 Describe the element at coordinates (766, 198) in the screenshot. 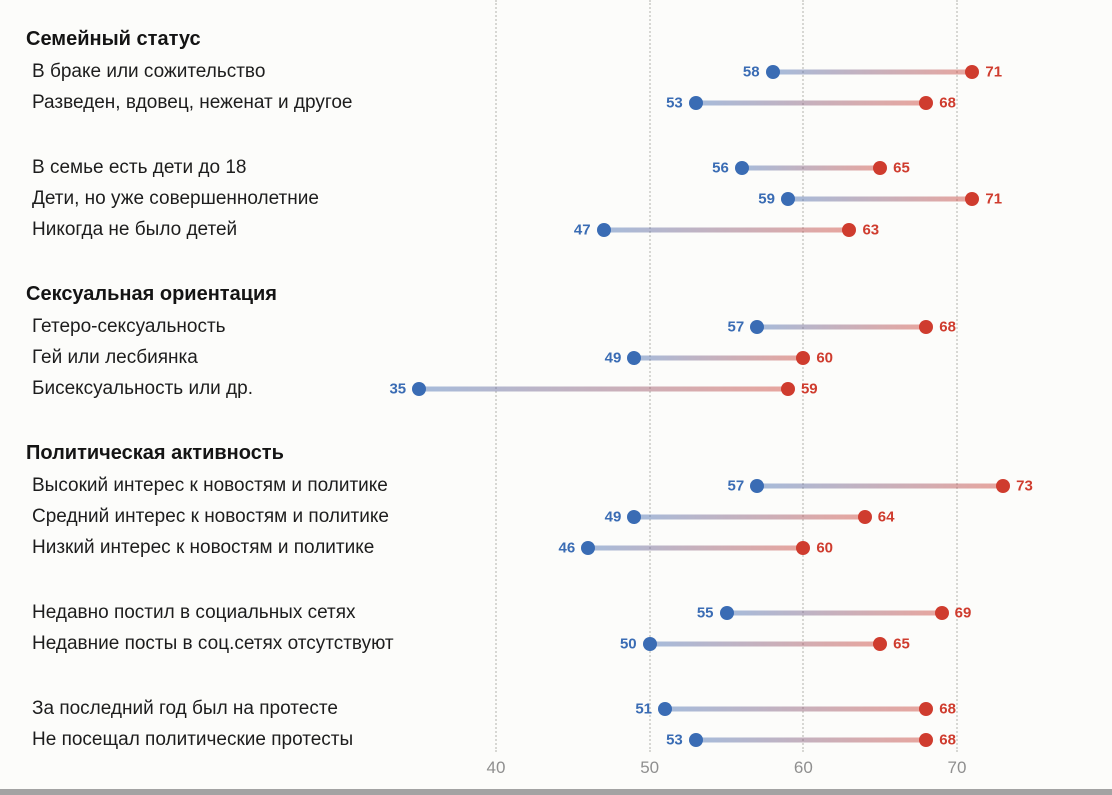

I see `start-value-label: 59` at that location.